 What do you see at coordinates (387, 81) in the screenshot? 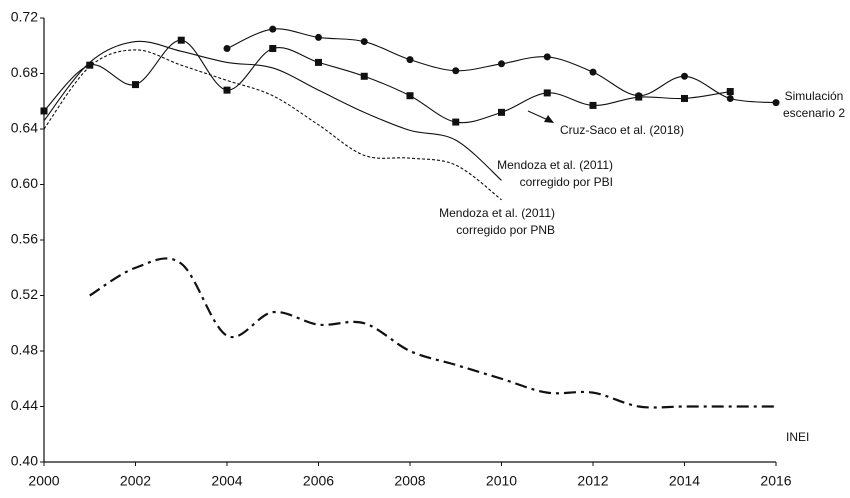
I see `series-line` at bounding box center [387, 81].